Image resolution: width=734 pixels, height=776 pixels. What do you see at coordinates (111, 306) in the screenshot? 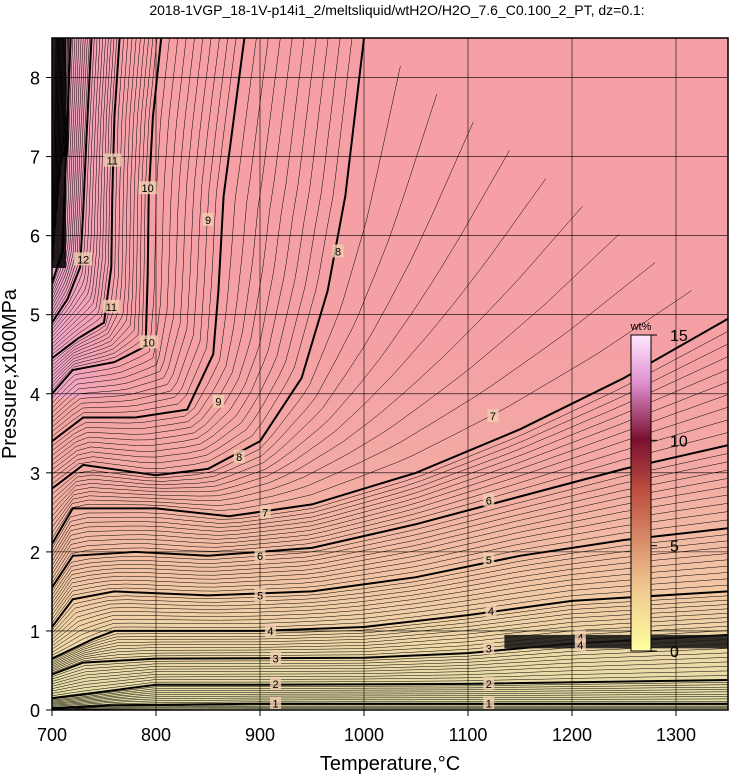
I see `contour-label: 11` at bounding box center [111, 306].